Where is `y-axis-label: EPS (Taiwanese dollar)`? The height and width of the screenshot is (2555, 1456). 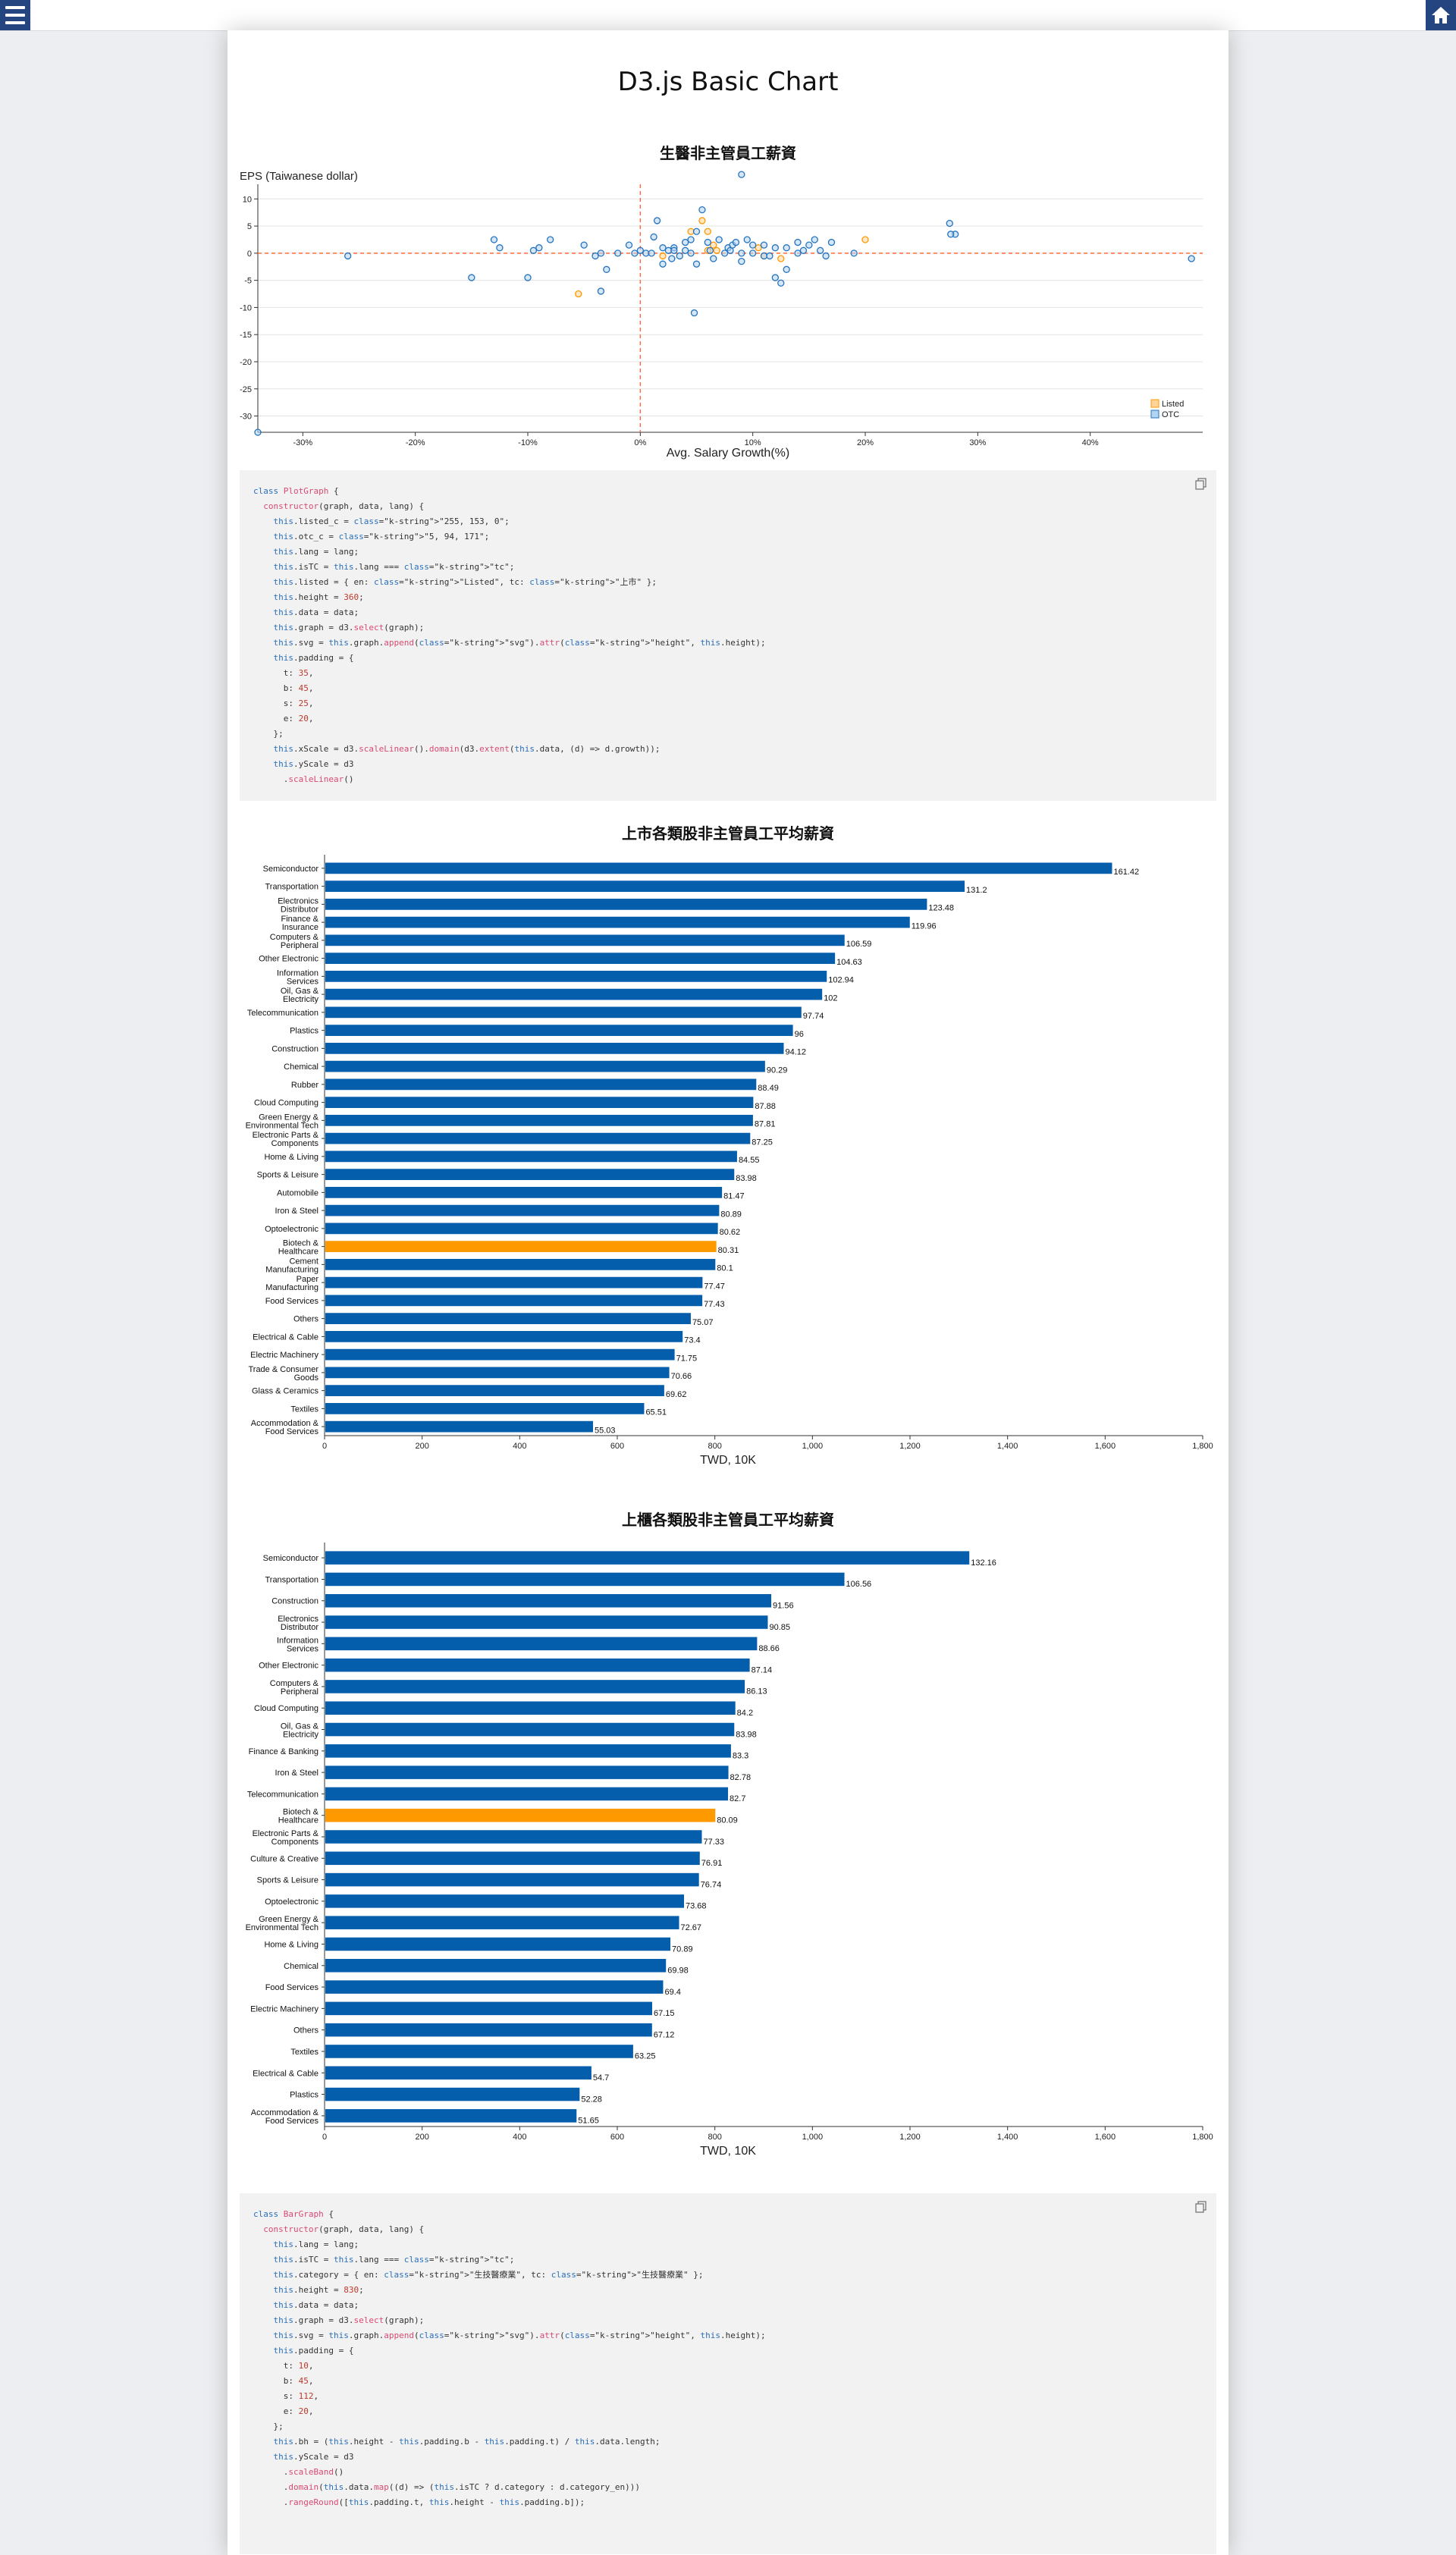 y-axis-label: EPS (Taiwanese dollar) is located at coordinates (299, 176).